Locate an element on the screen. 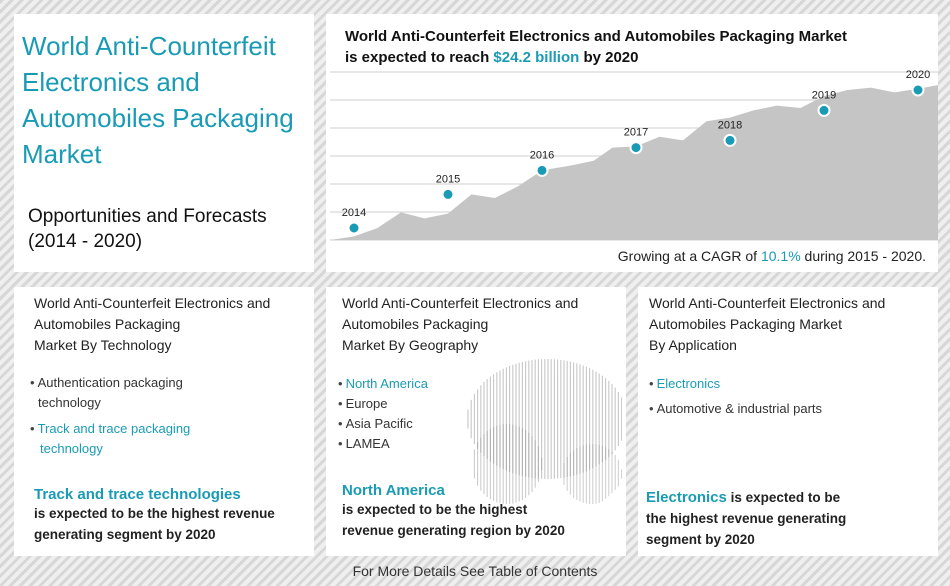 This screenshot has width=950, height=586. year-label-2014: 2014 is located at coordinates (354, 213).